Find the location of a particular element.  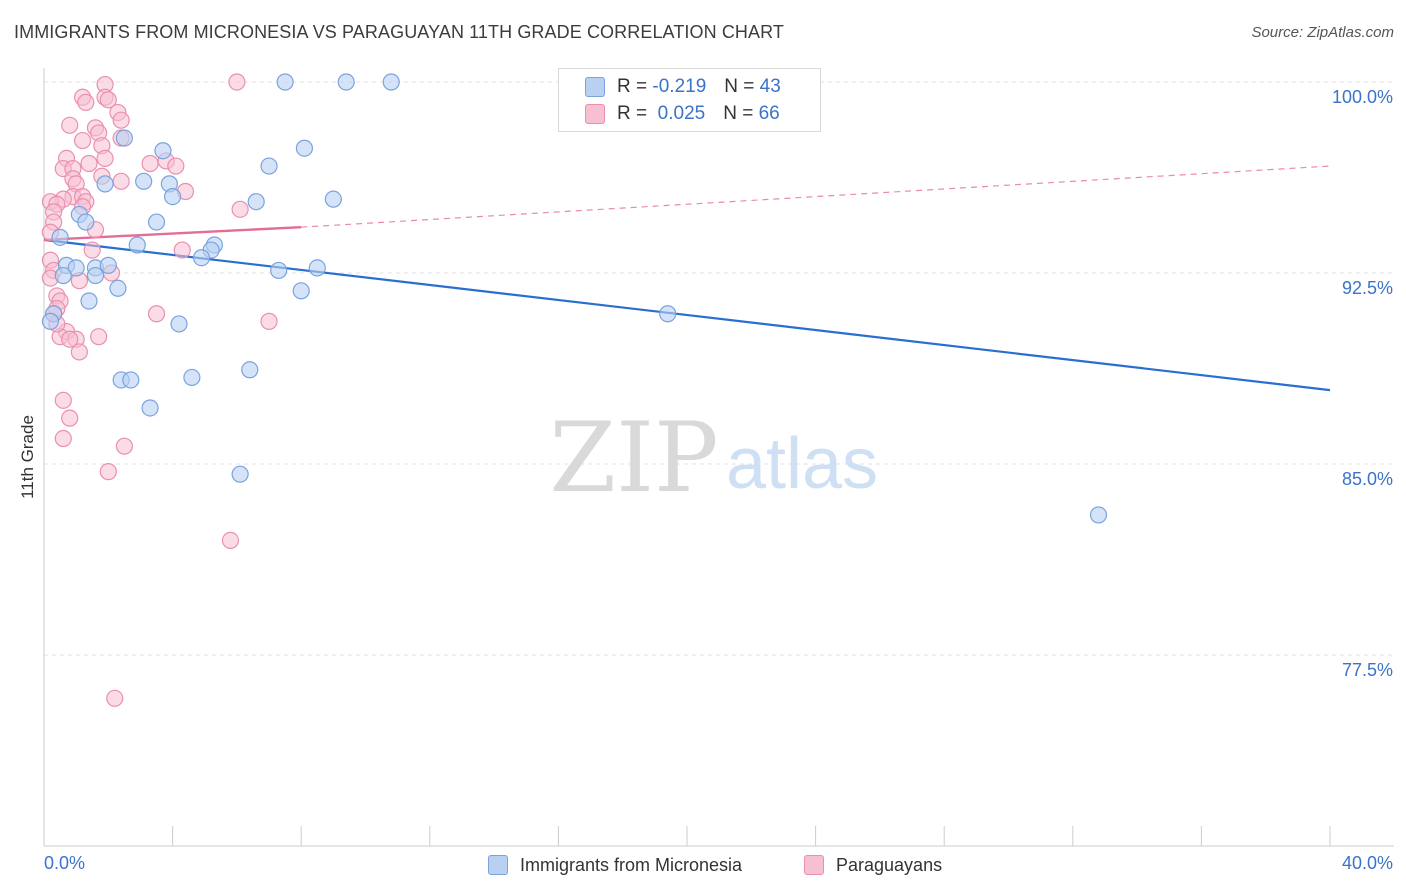

trend-line-paraguayans is located at coordinates (172, 233).